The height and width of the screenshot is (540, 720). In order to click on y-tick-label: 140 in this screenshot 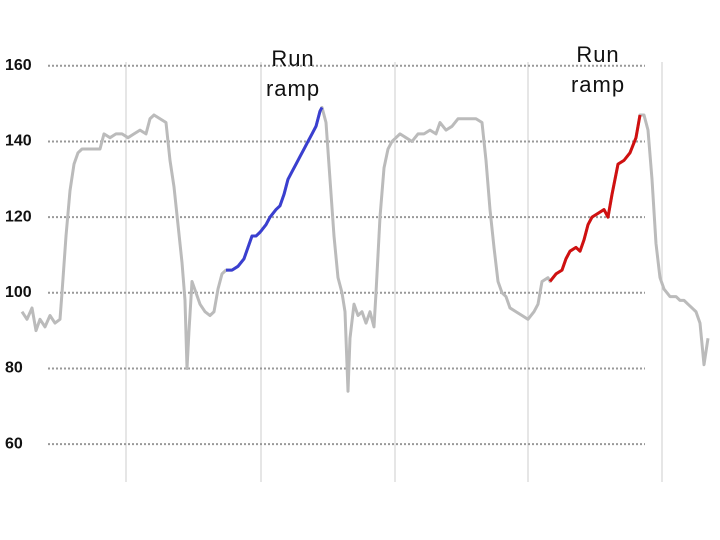, I will do `click(18, 141)`.